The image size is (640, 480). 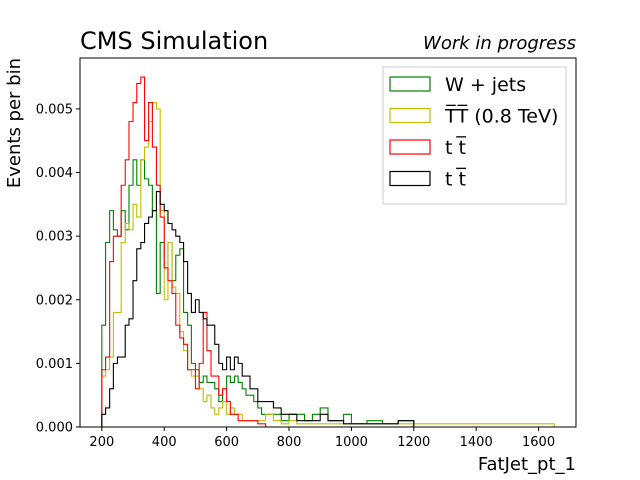 I want to click on chart-title: CMS Simulation, so click(x=174, y=41).